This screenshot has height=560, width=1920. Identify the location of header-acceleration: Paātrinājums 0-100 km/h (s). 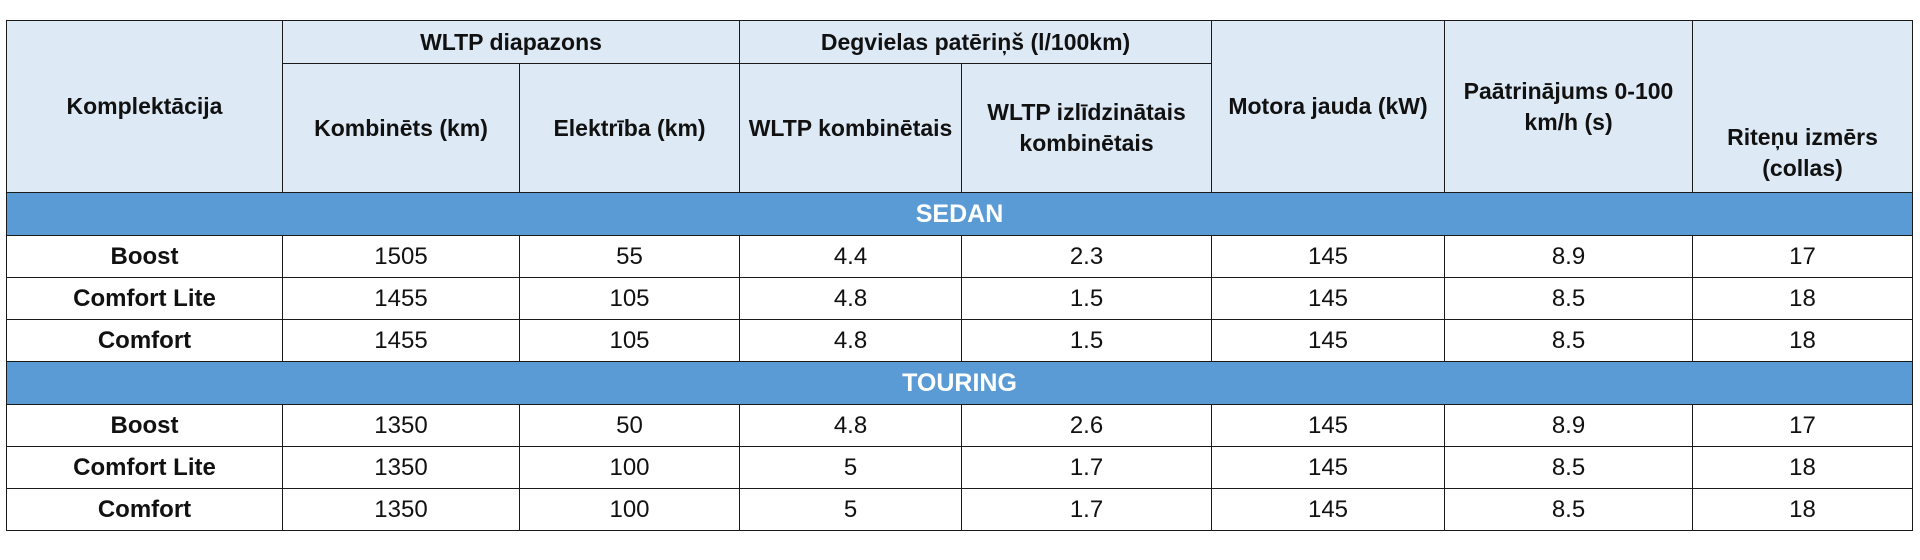
(1569, 106).